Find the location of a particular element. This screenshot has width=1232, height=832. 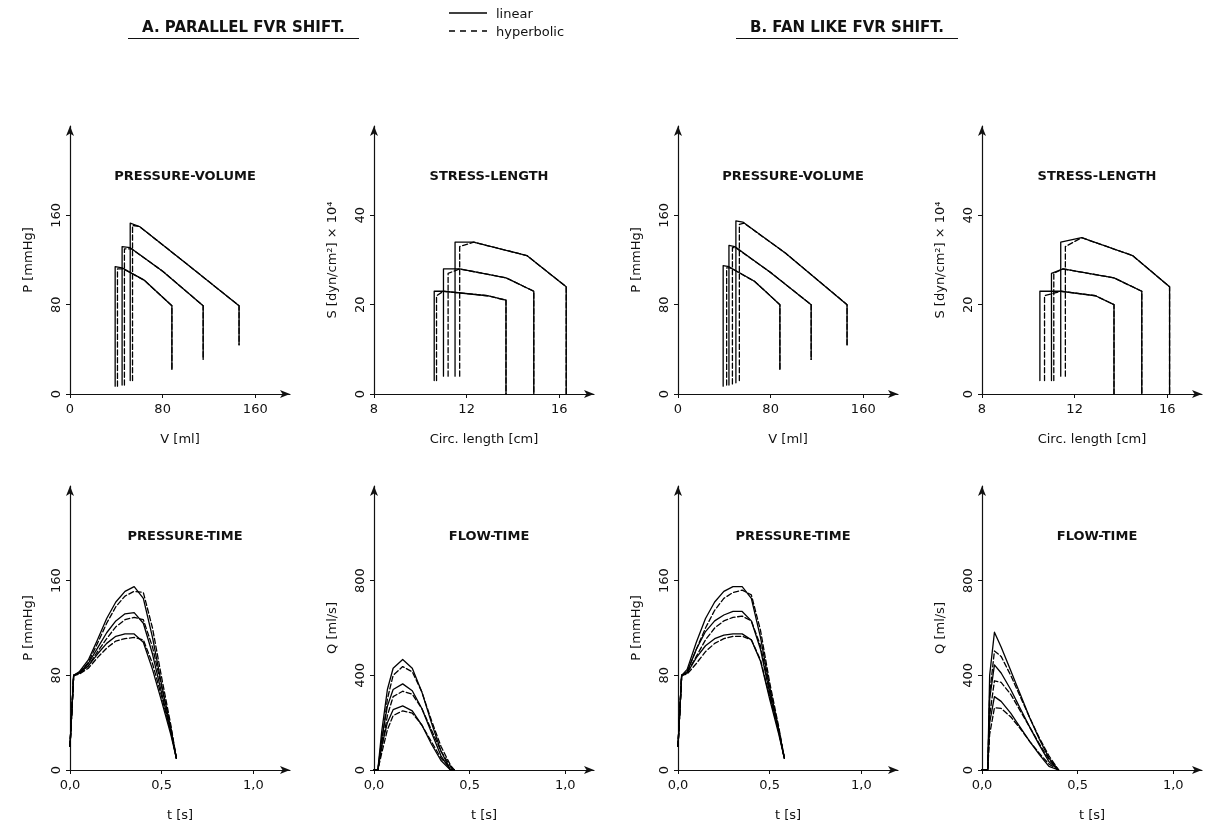

legend-label: linear is located at coordinates (514, 13).